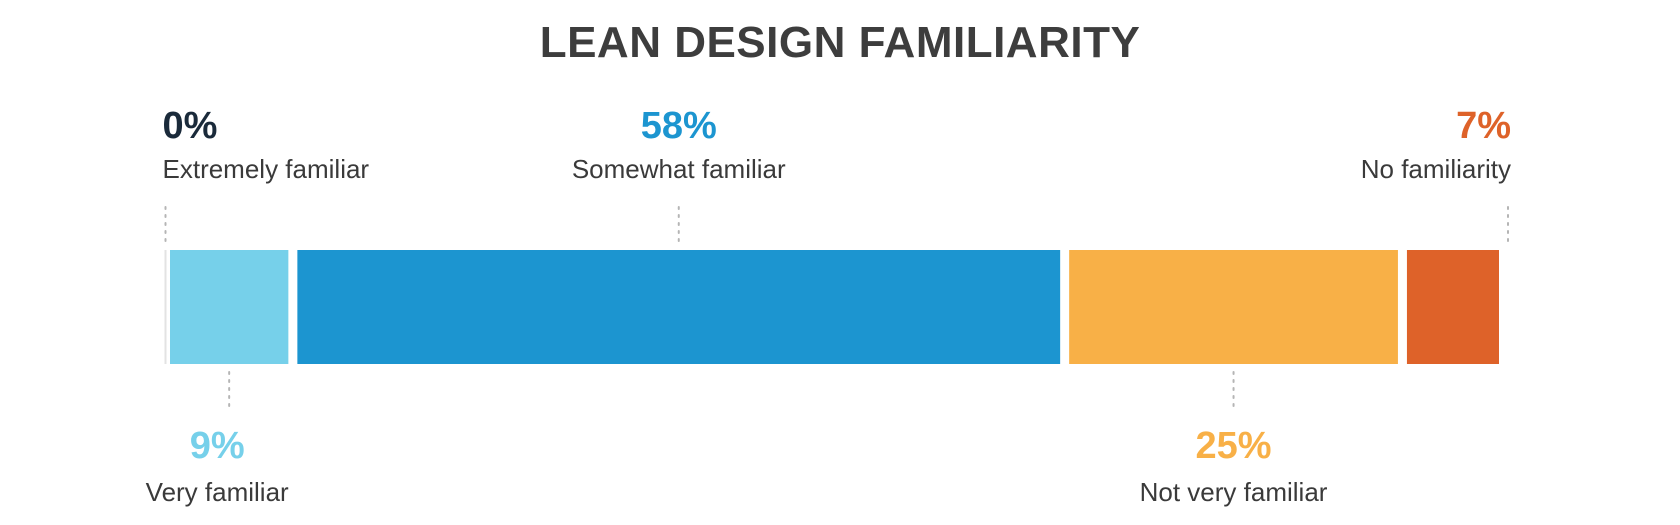 The image size is (1680, 525). I want to click on category-label-not-very-familiar: Not very familiar, so click(1234, 492).